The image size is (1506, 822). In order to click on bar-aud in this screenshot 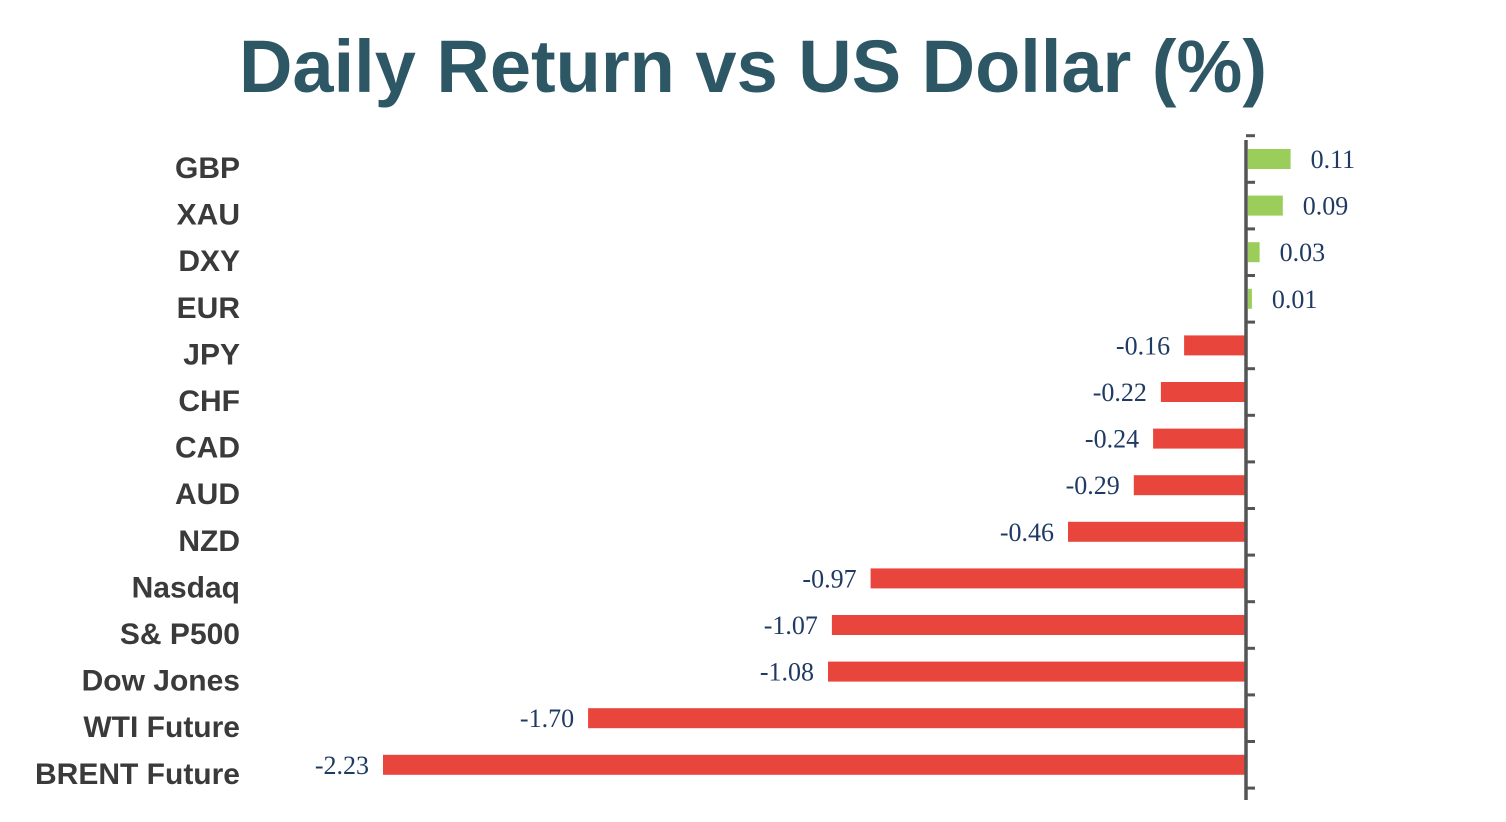, I will do `click(1189, 485)`.